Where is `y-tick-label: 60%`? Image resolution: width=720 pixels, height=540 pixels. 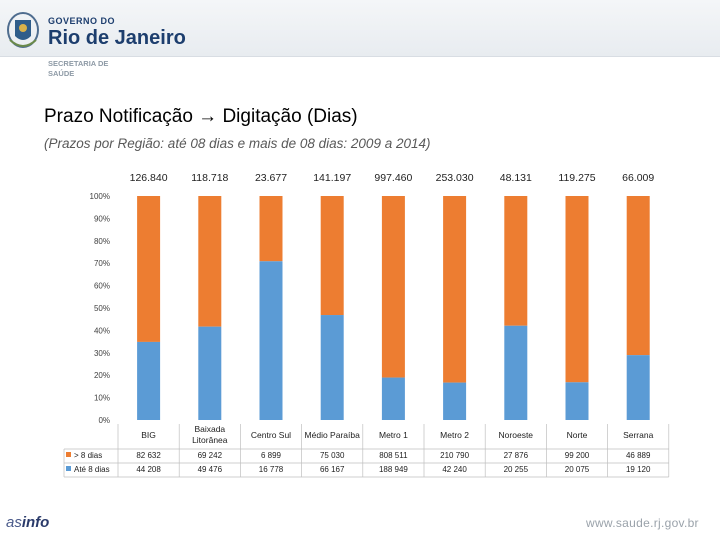
y-tick-label: 60% is located at coordinates (102, 286).